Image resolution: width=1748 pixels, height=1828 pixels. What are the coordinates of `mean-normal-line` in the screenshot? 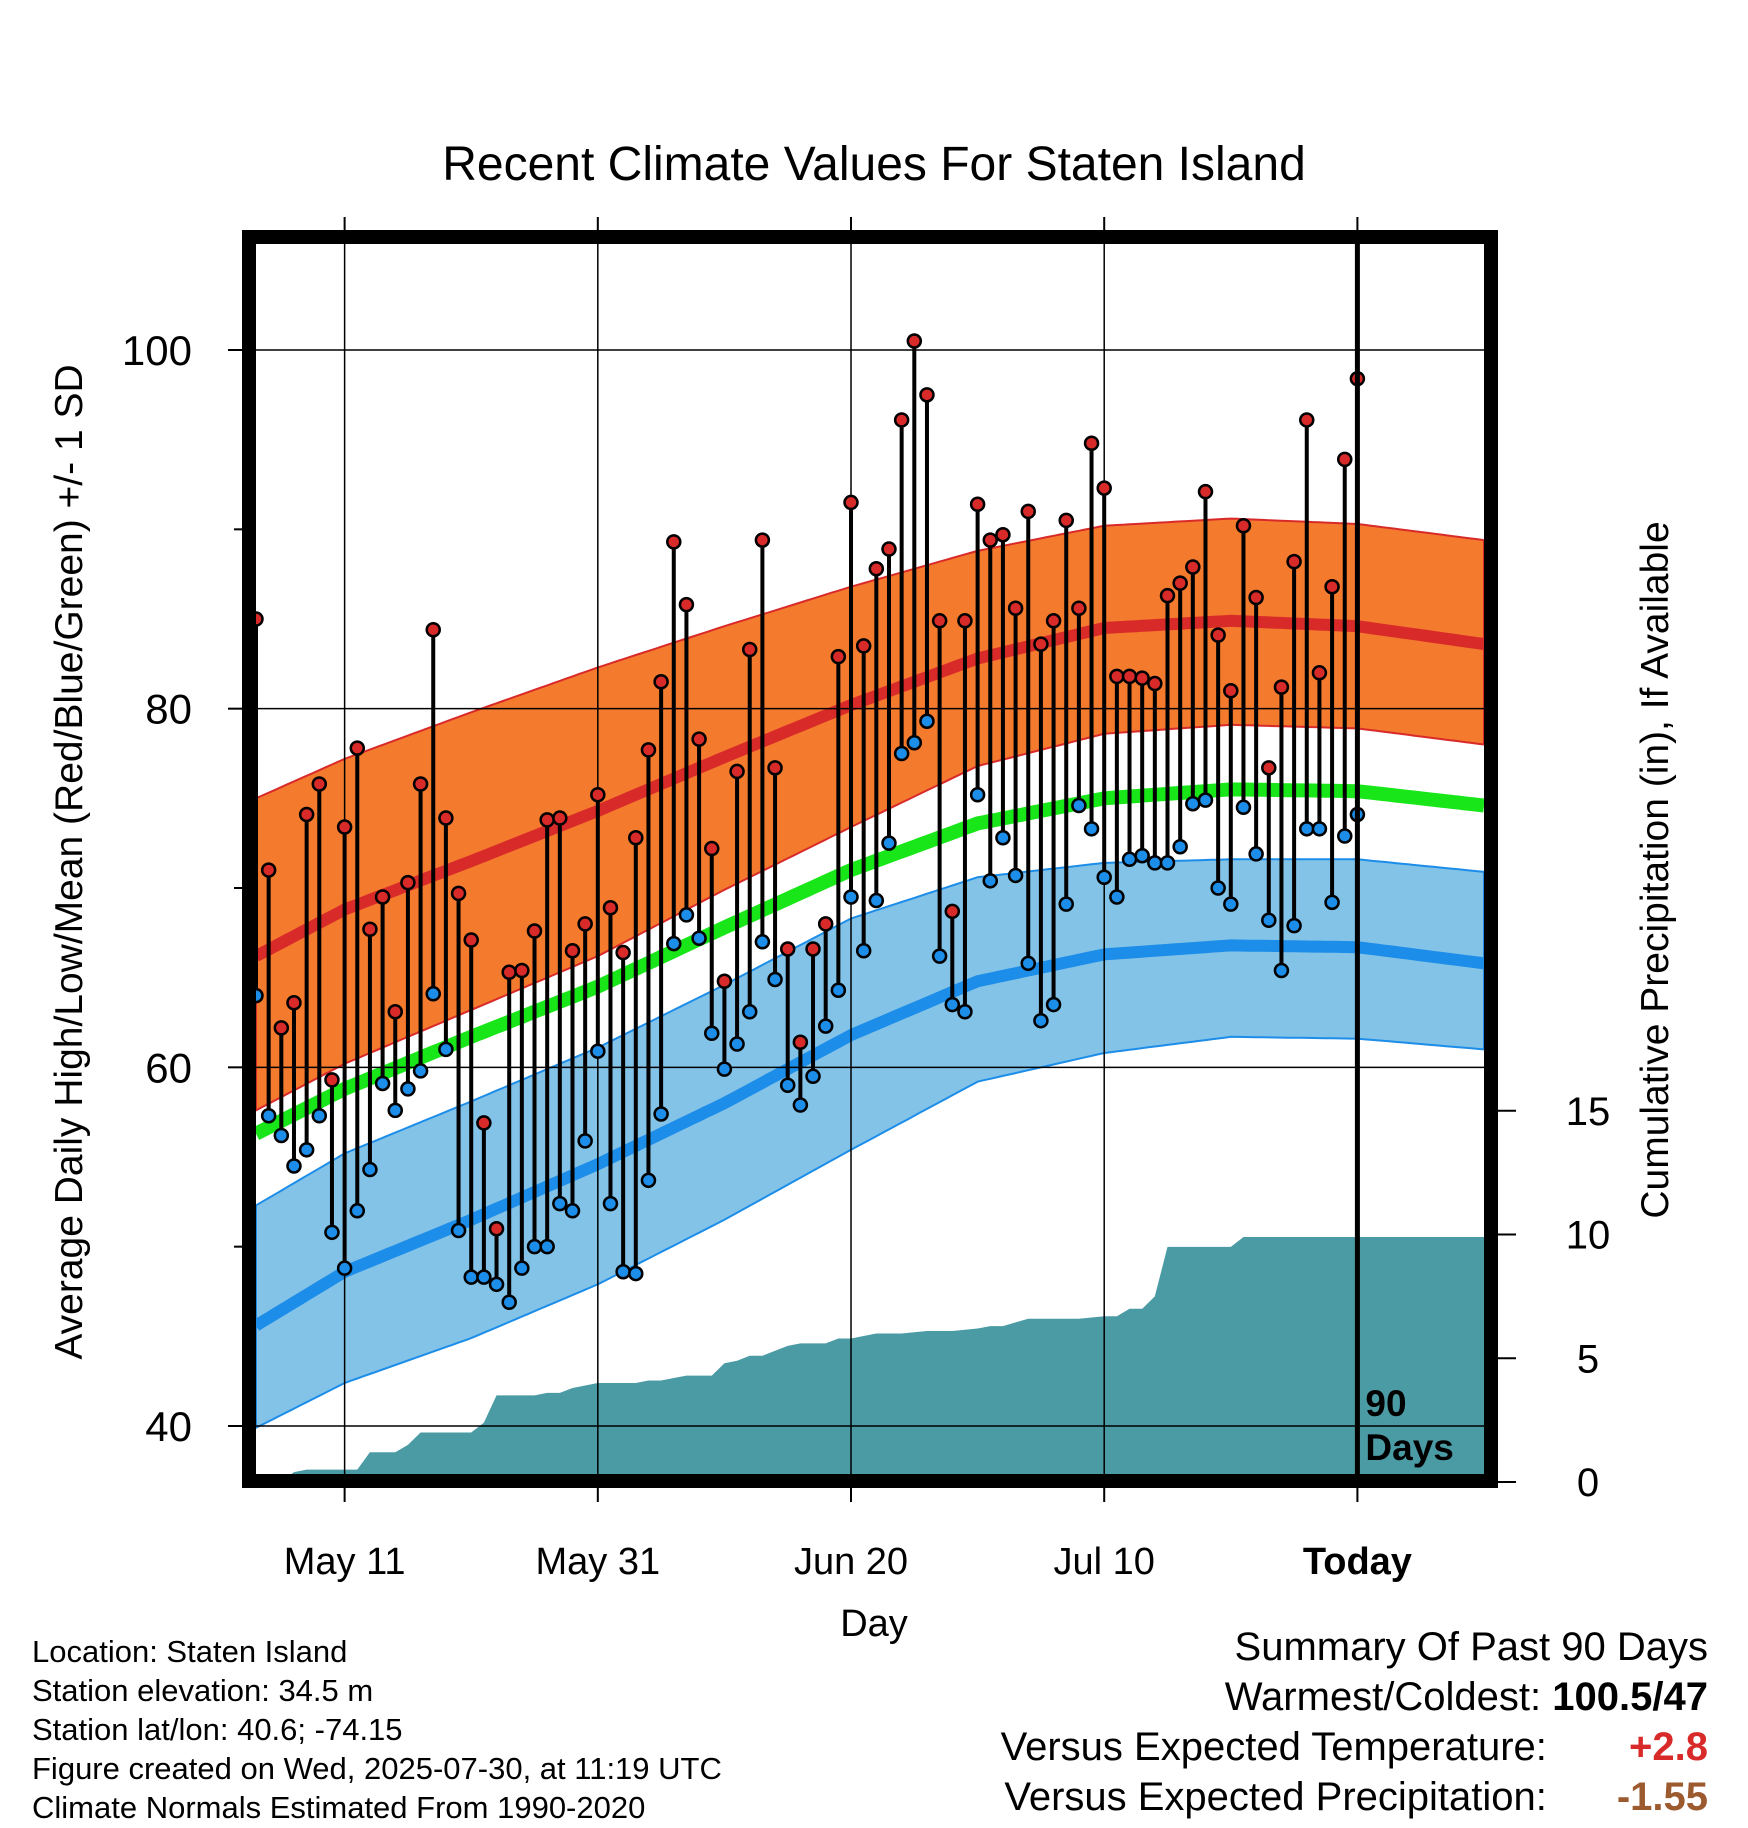 It's located at (870, 961).